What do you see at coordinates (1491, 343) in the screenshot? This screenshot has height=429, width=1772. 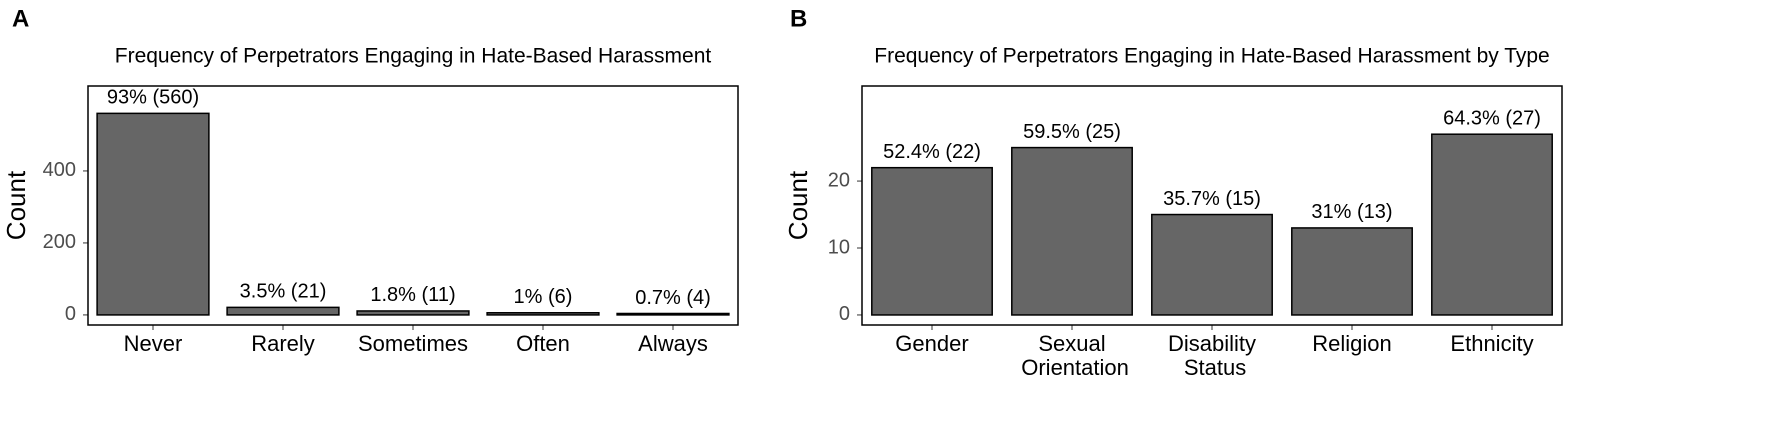 I see `x-tick-label: Ethnicity` at bounding box center [1491, 343].